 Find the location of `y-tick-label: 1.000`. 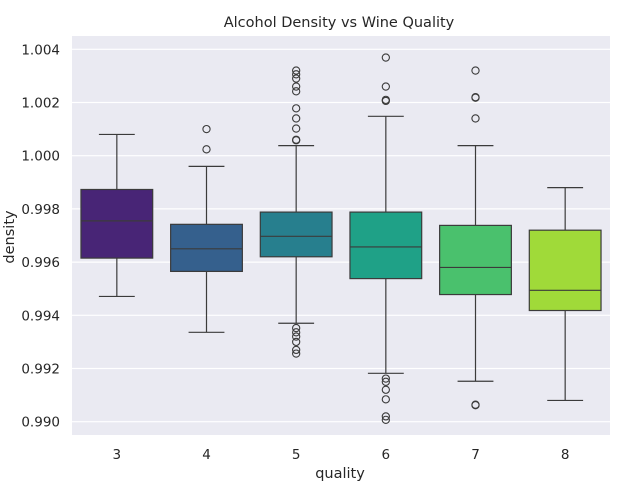

y-tick-label: 1.000 is located at coordinates (40, 157).